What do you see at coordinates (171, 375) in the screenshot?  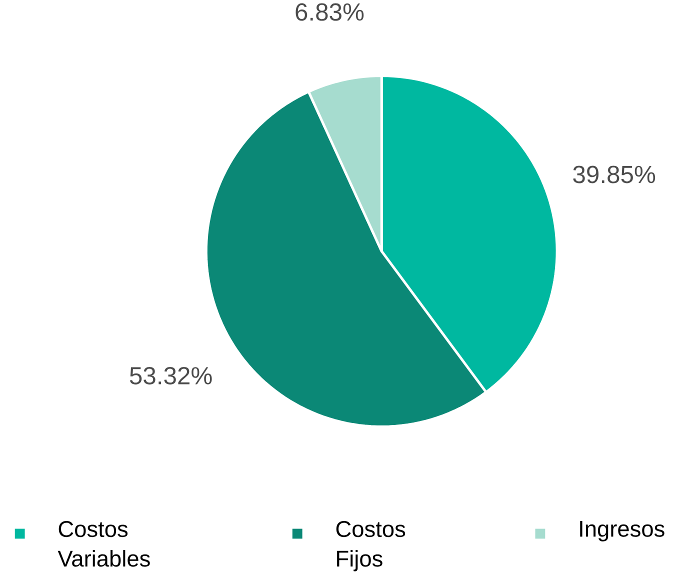 I see `data-label: 53.32%` at bounding box center [171, 375].